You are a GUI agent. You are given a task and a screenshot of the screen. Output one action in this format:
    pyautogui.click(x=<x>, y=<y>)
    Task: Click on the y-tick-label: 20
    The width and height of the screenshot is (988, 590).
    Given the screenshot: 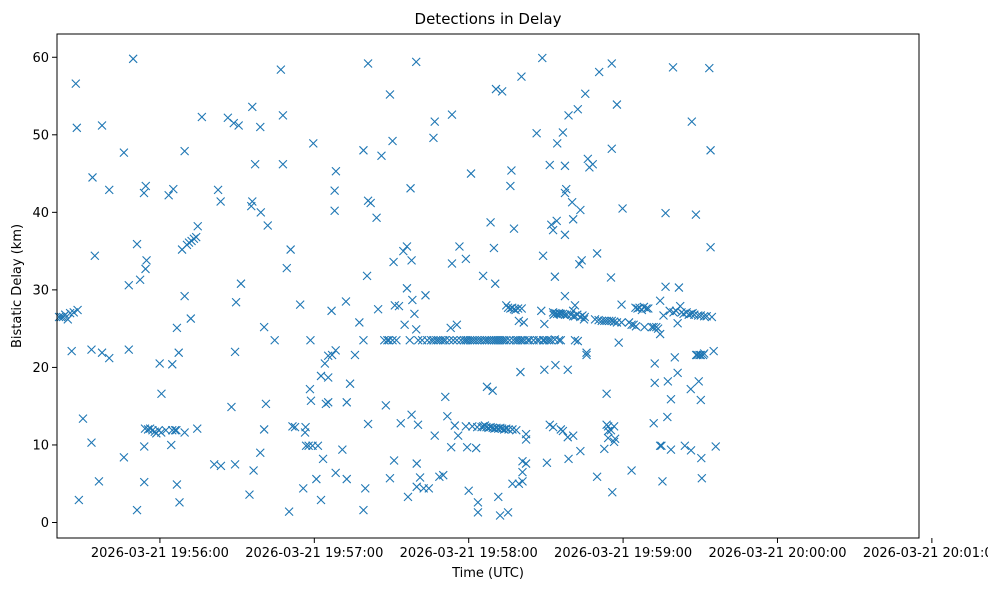 What is the action you would take?
    pyautogui.click(x=40, y=368)
    